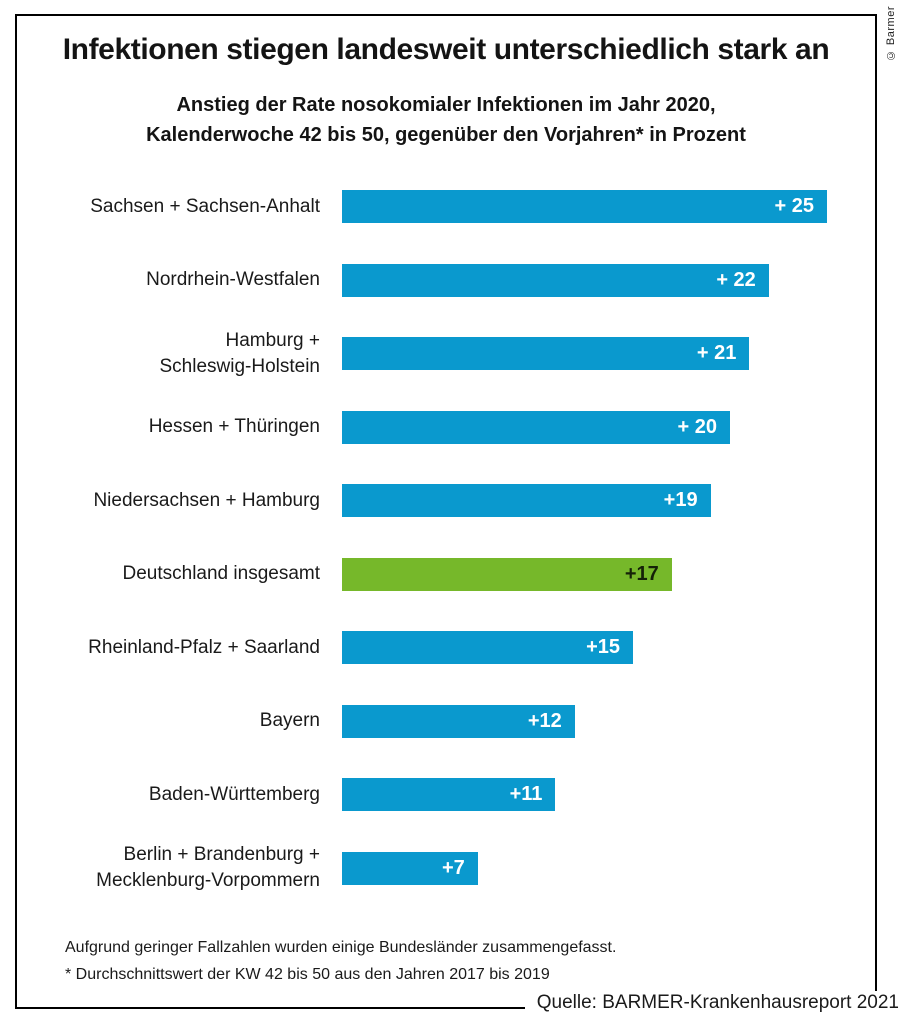 The height and width of the screenshot is (1022, 900). What do you see at coordinates (697, 426) in the screenshot?
I see `bar-value-label: + 20` at bounding box center [697, 426].